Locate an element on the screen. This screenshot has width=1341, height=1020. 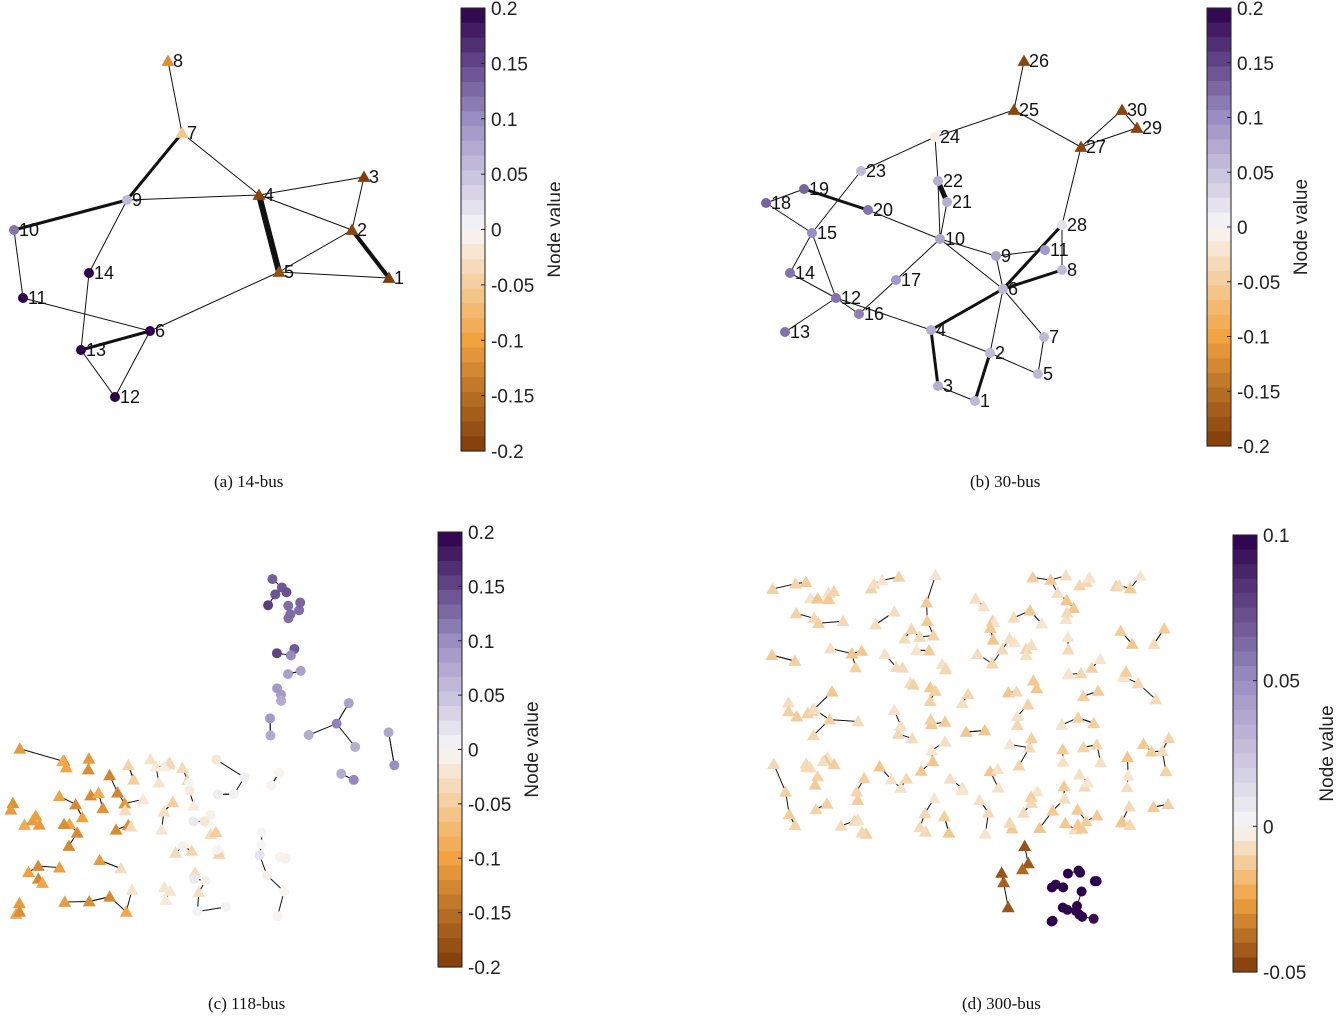
colorbar-tick-label: -0.15 is located at coordinates (489, 914).